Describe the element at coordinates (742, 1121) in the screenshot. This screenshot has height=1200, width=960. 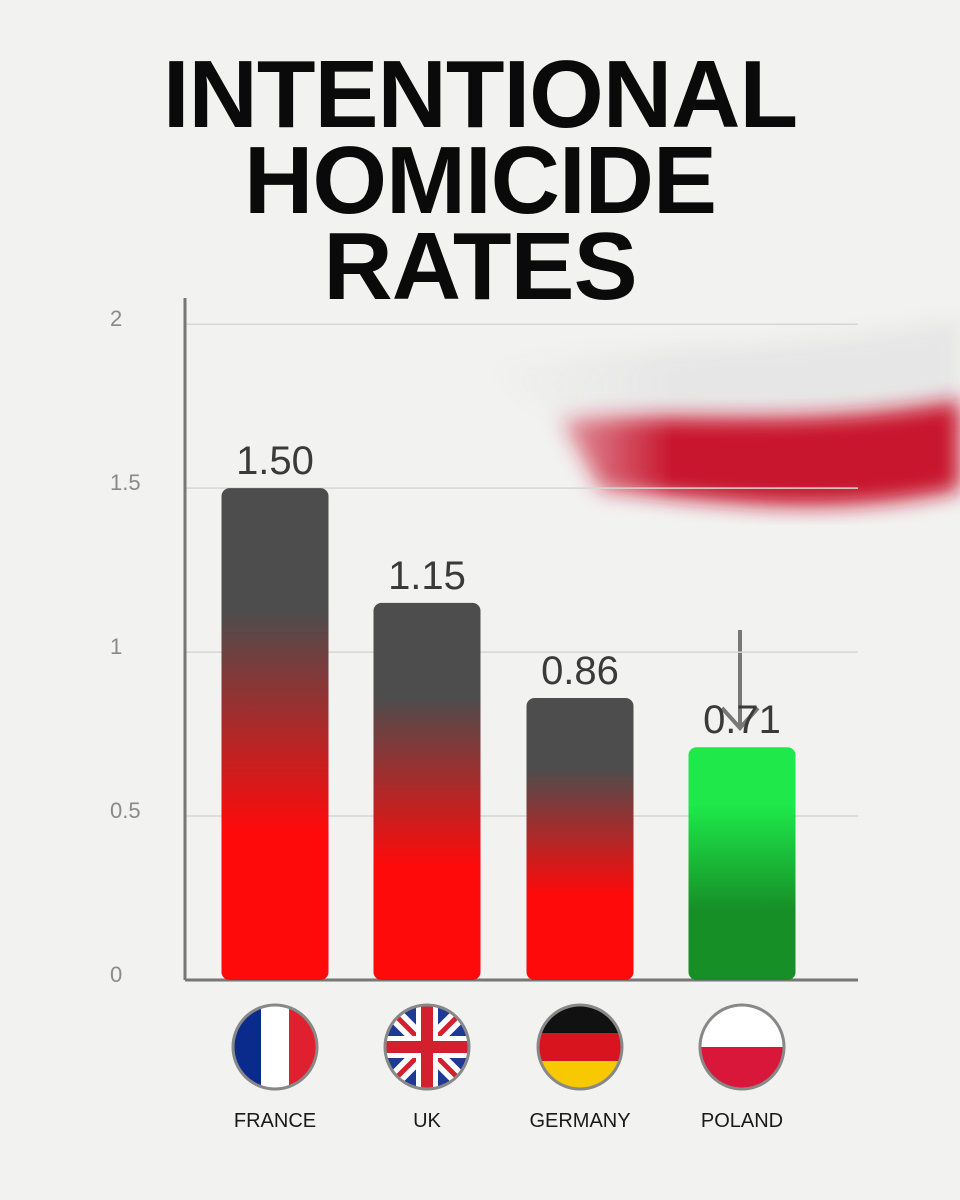
I see `x-tick-label: POLAND` at that location.